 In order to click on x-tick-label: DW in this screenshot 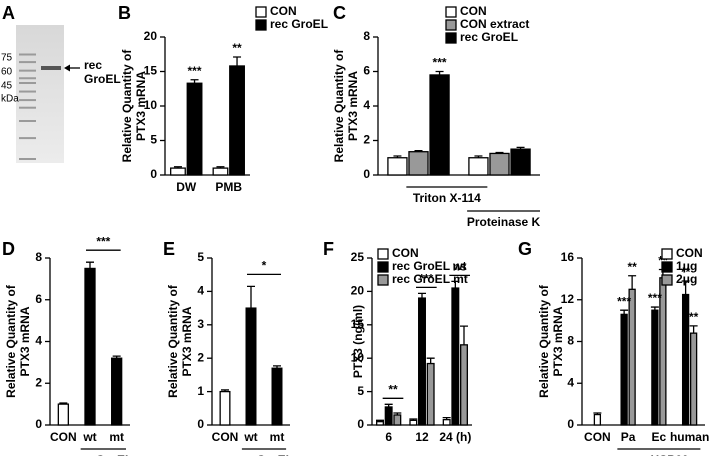, I will do `click(186, 187)`.